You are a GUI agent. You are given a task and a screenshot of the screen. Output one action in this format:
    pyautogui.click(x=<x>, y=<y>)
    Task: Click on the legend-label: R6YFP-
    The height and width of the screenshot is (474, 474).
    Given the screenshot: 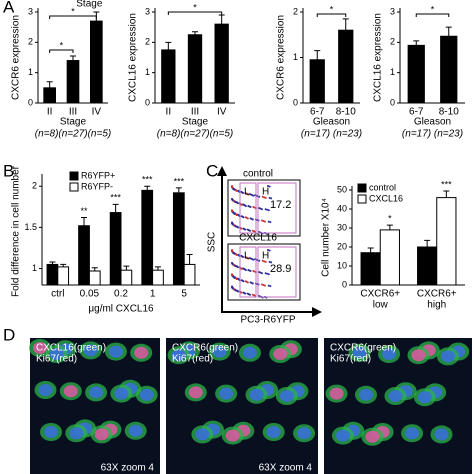 What is the action you would take?
    pyautogui.click(x=97, y=186)
    